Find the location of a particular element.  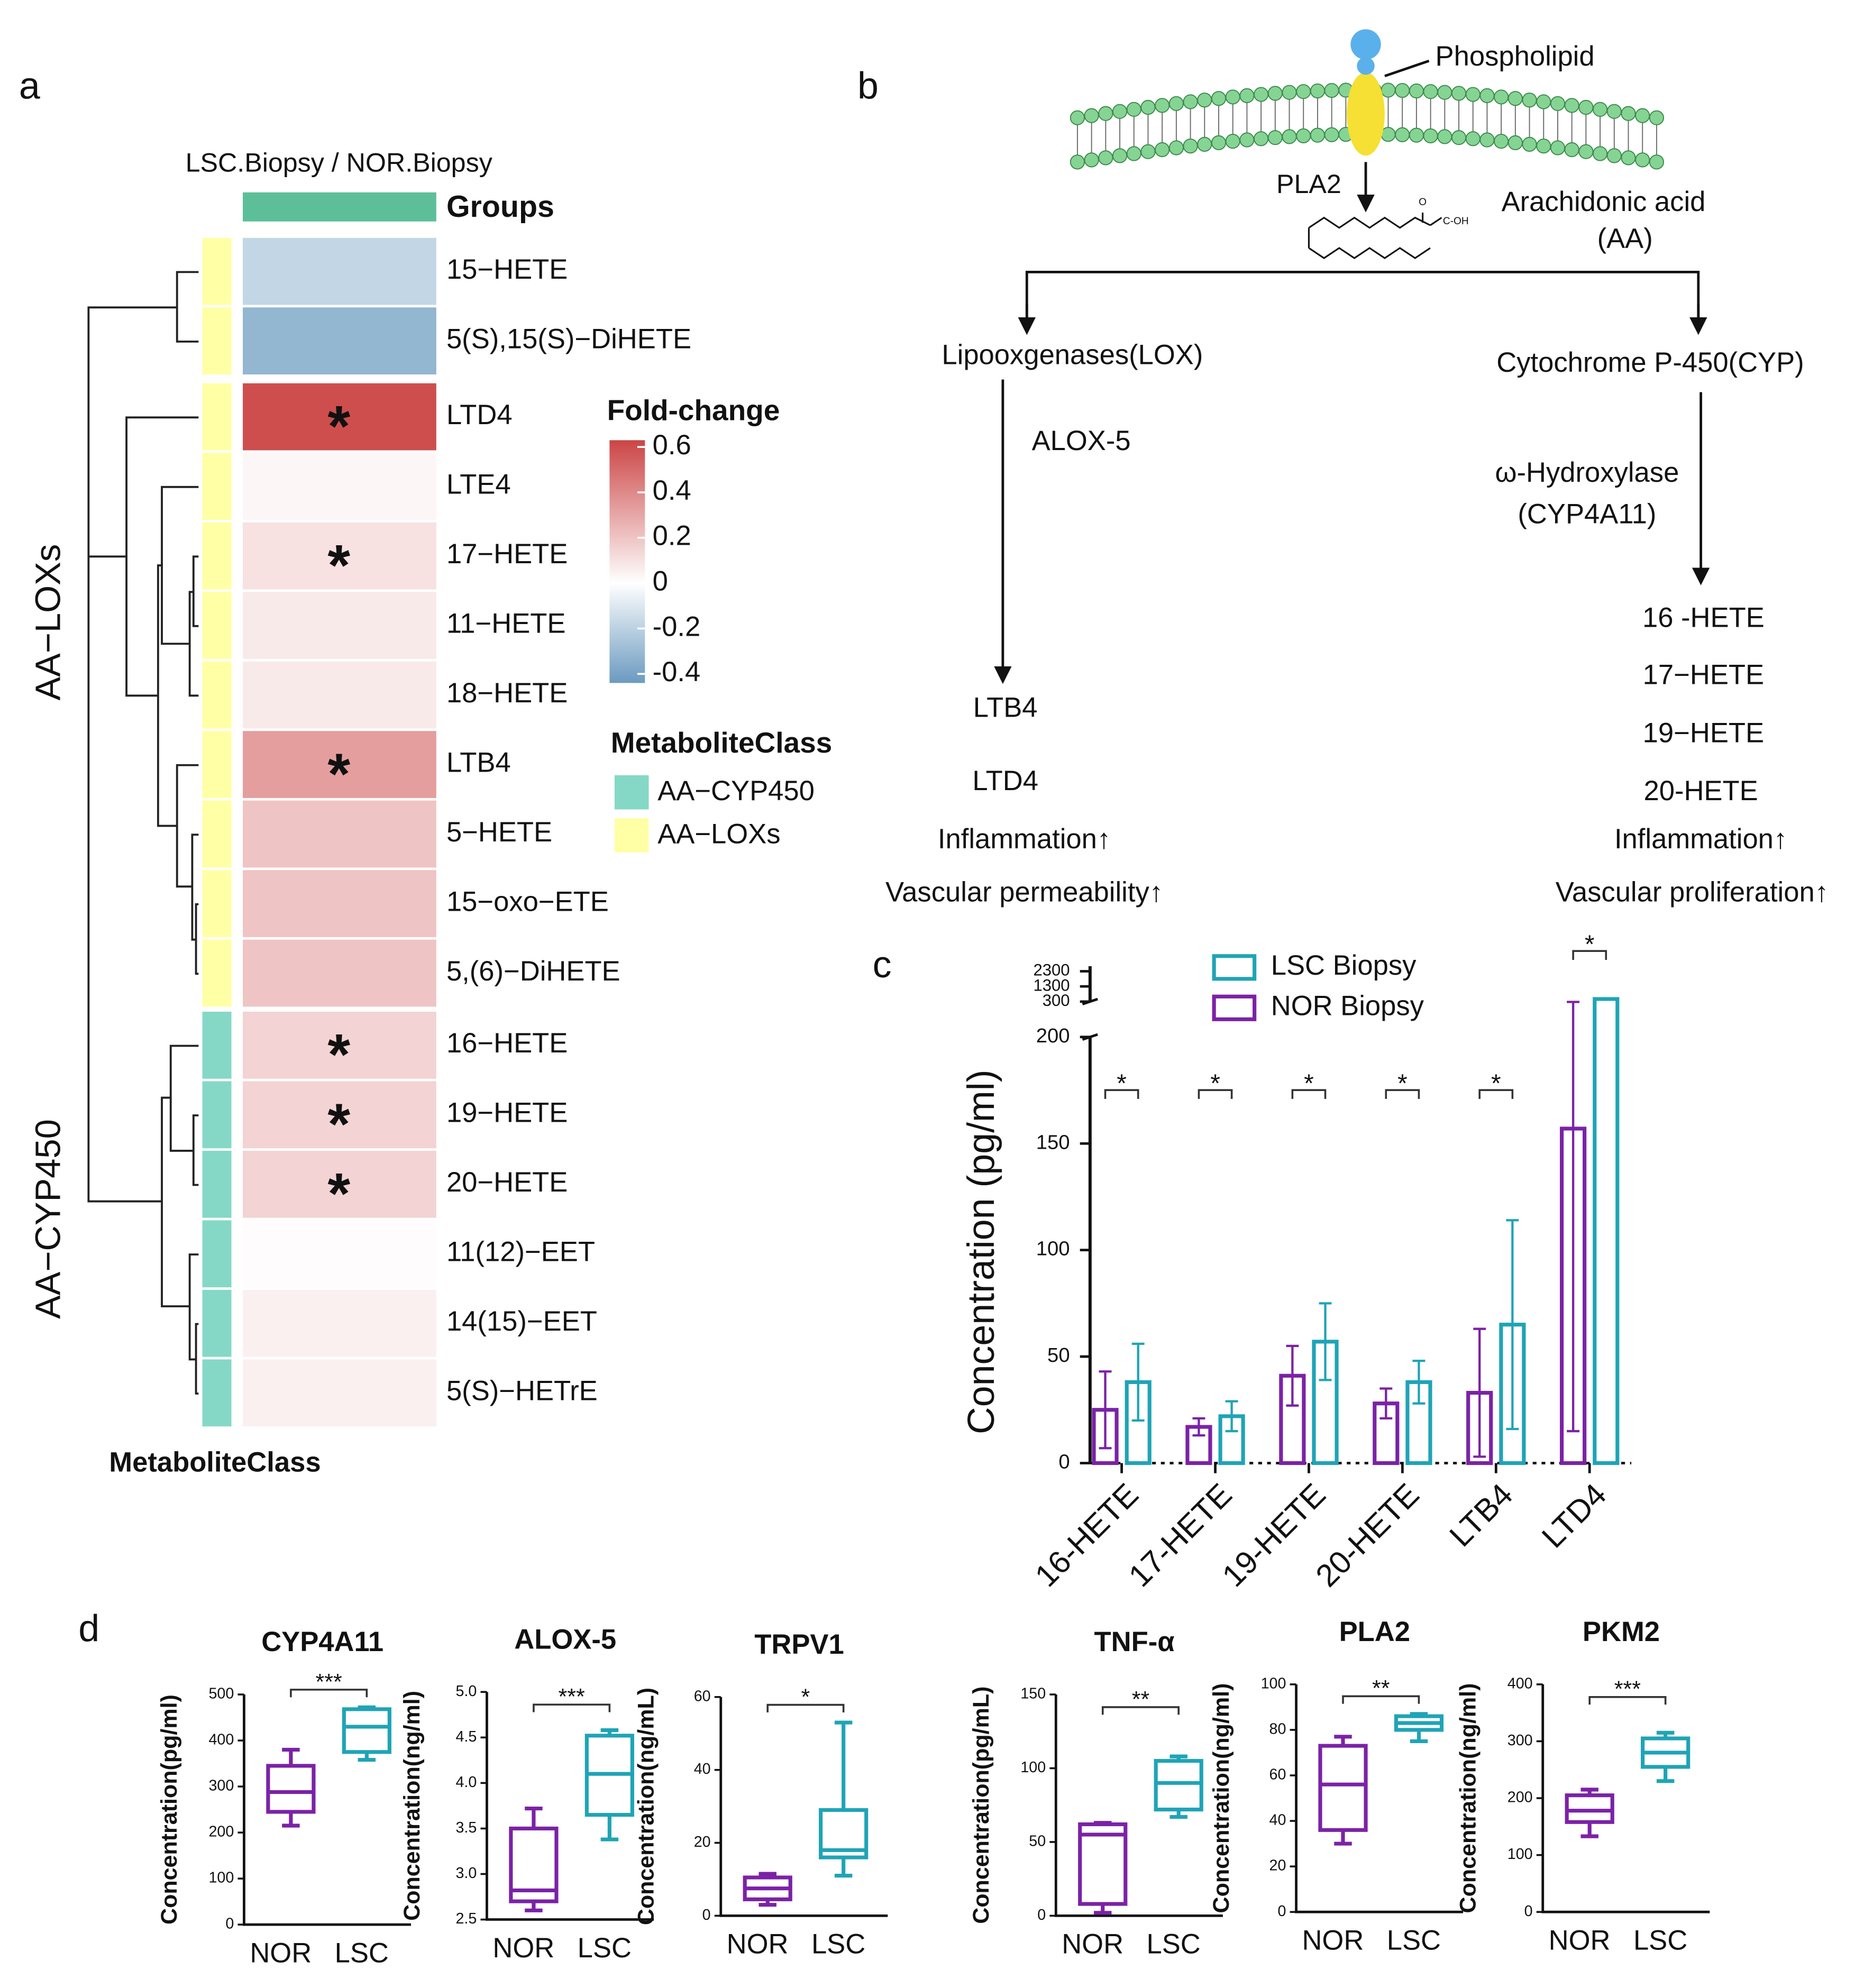

y-tick-label: 1300 is located at coordinates (1051, 985).